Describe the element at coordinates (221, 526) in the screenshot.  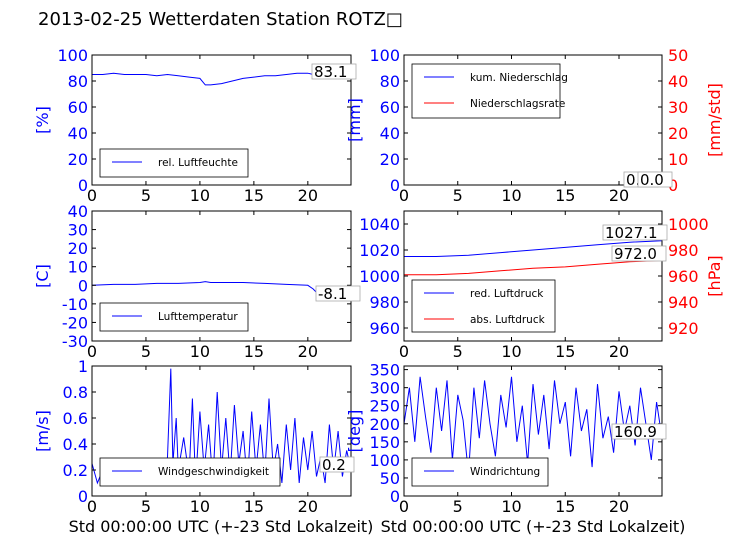
I see `x-axis-label-left: Std 00:00:00 UTC (+-23 Std Lokalzeit)` at that location.